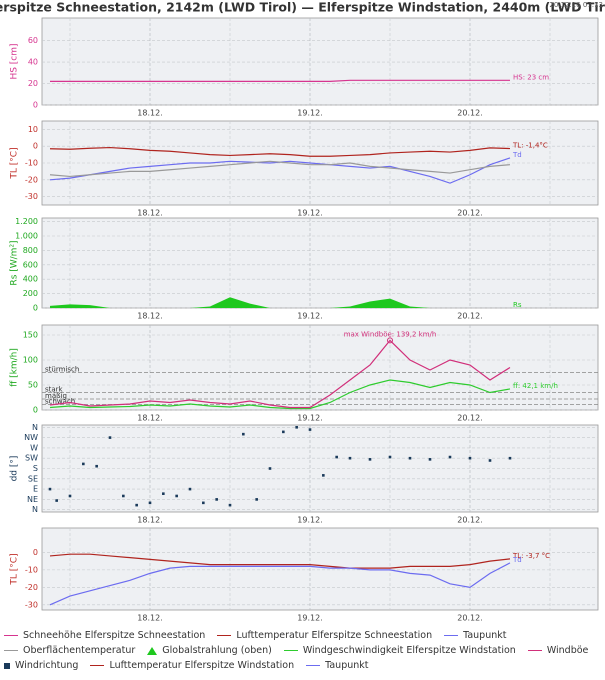  What do you see at coordinates (34, 447) in the screenshot?
I see `y-tick-label: W` at bounding box center [34, 447].